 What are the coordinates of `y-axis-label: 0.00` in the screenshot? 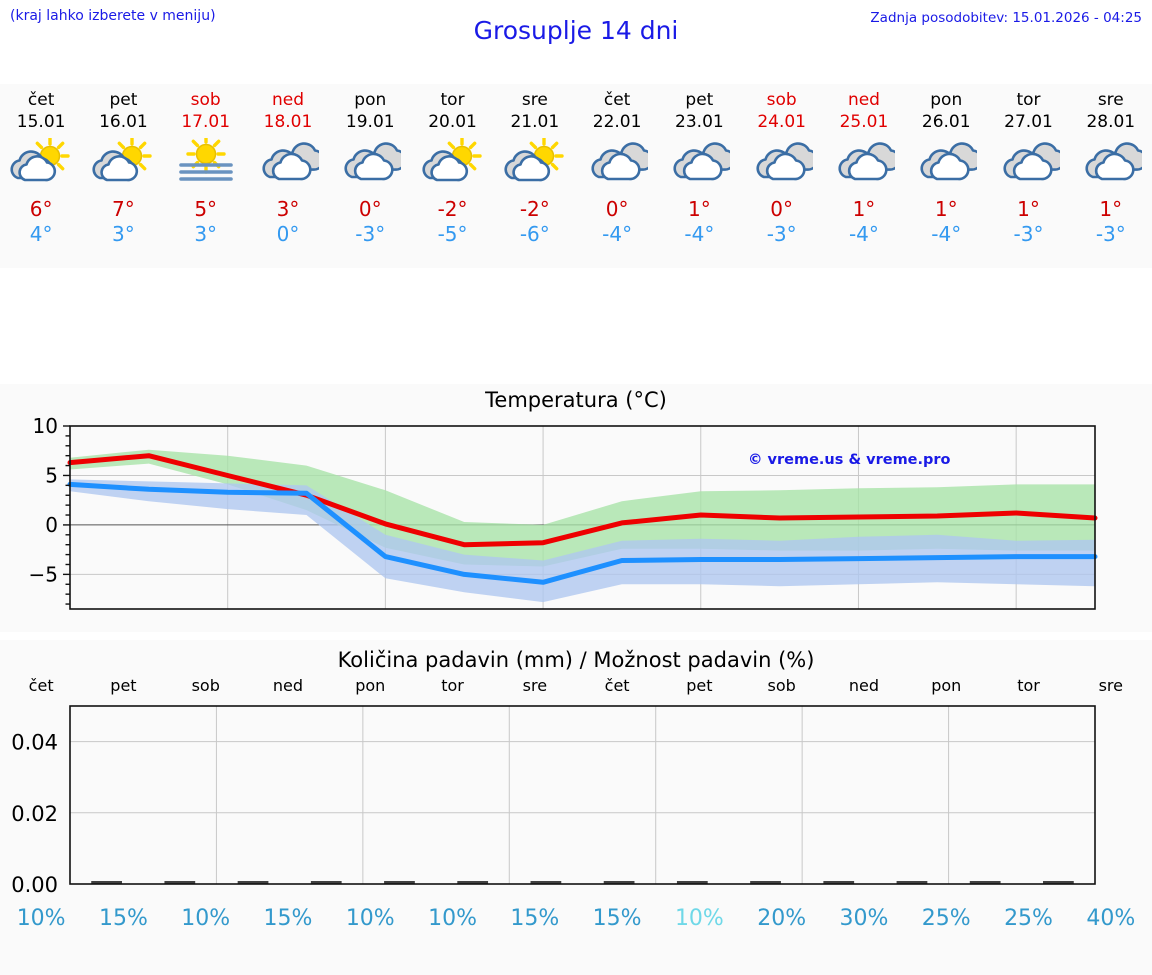 It's located at (34, 885).